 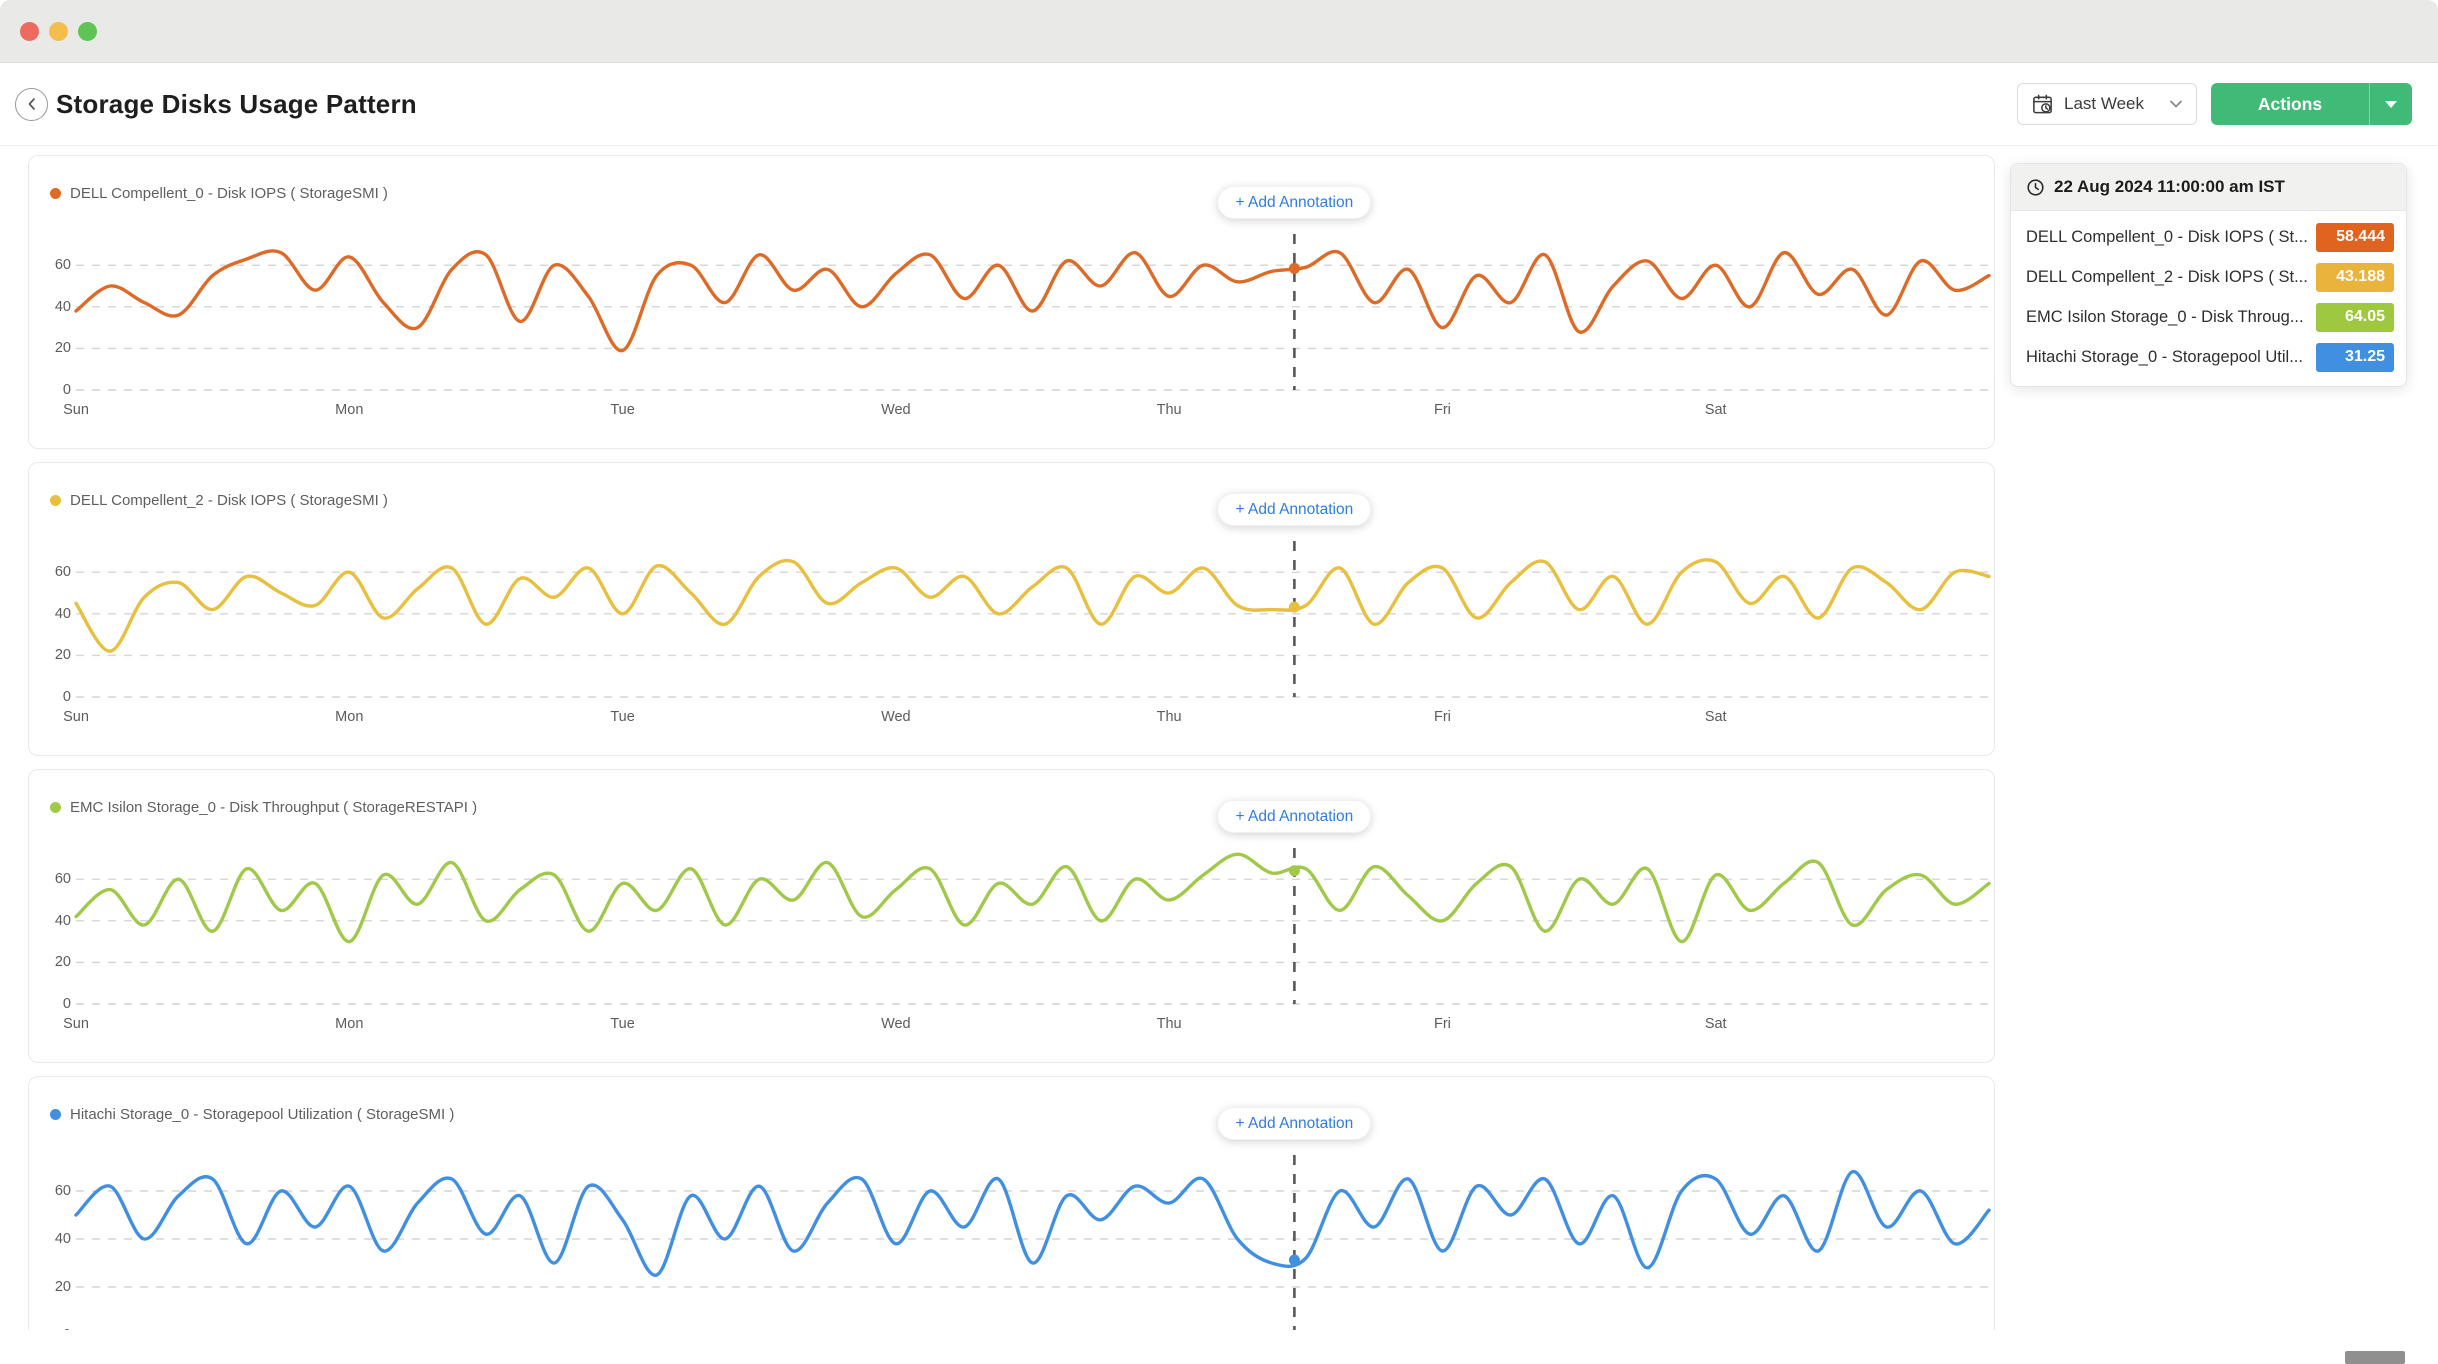 I want to click on page-title: Storage Disks Usage Pattern, so click(x=236, y=103).